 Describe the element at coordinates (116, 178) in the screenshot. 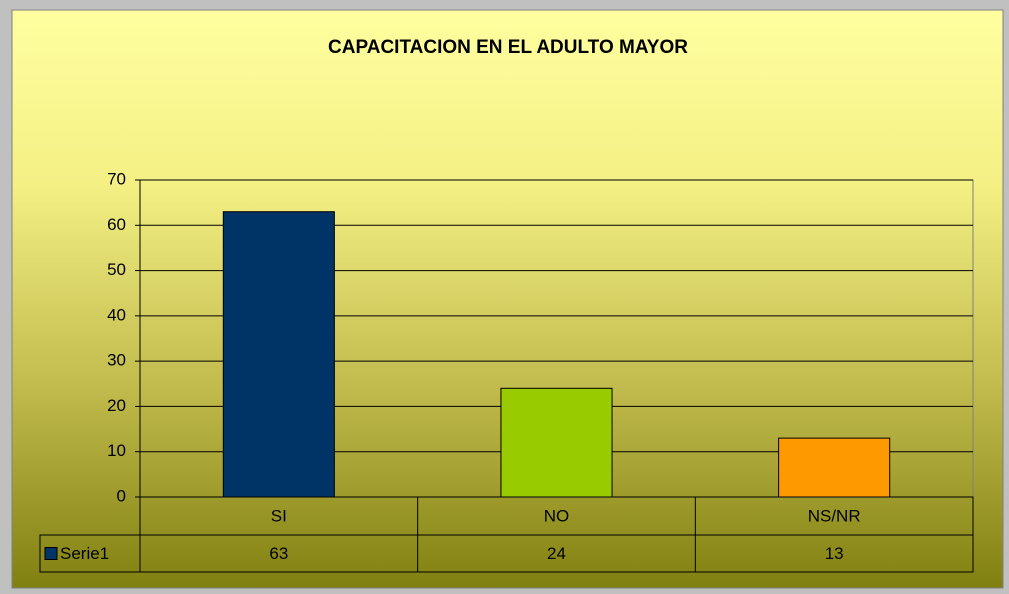

I see `y-tick-label: 70` at that location.